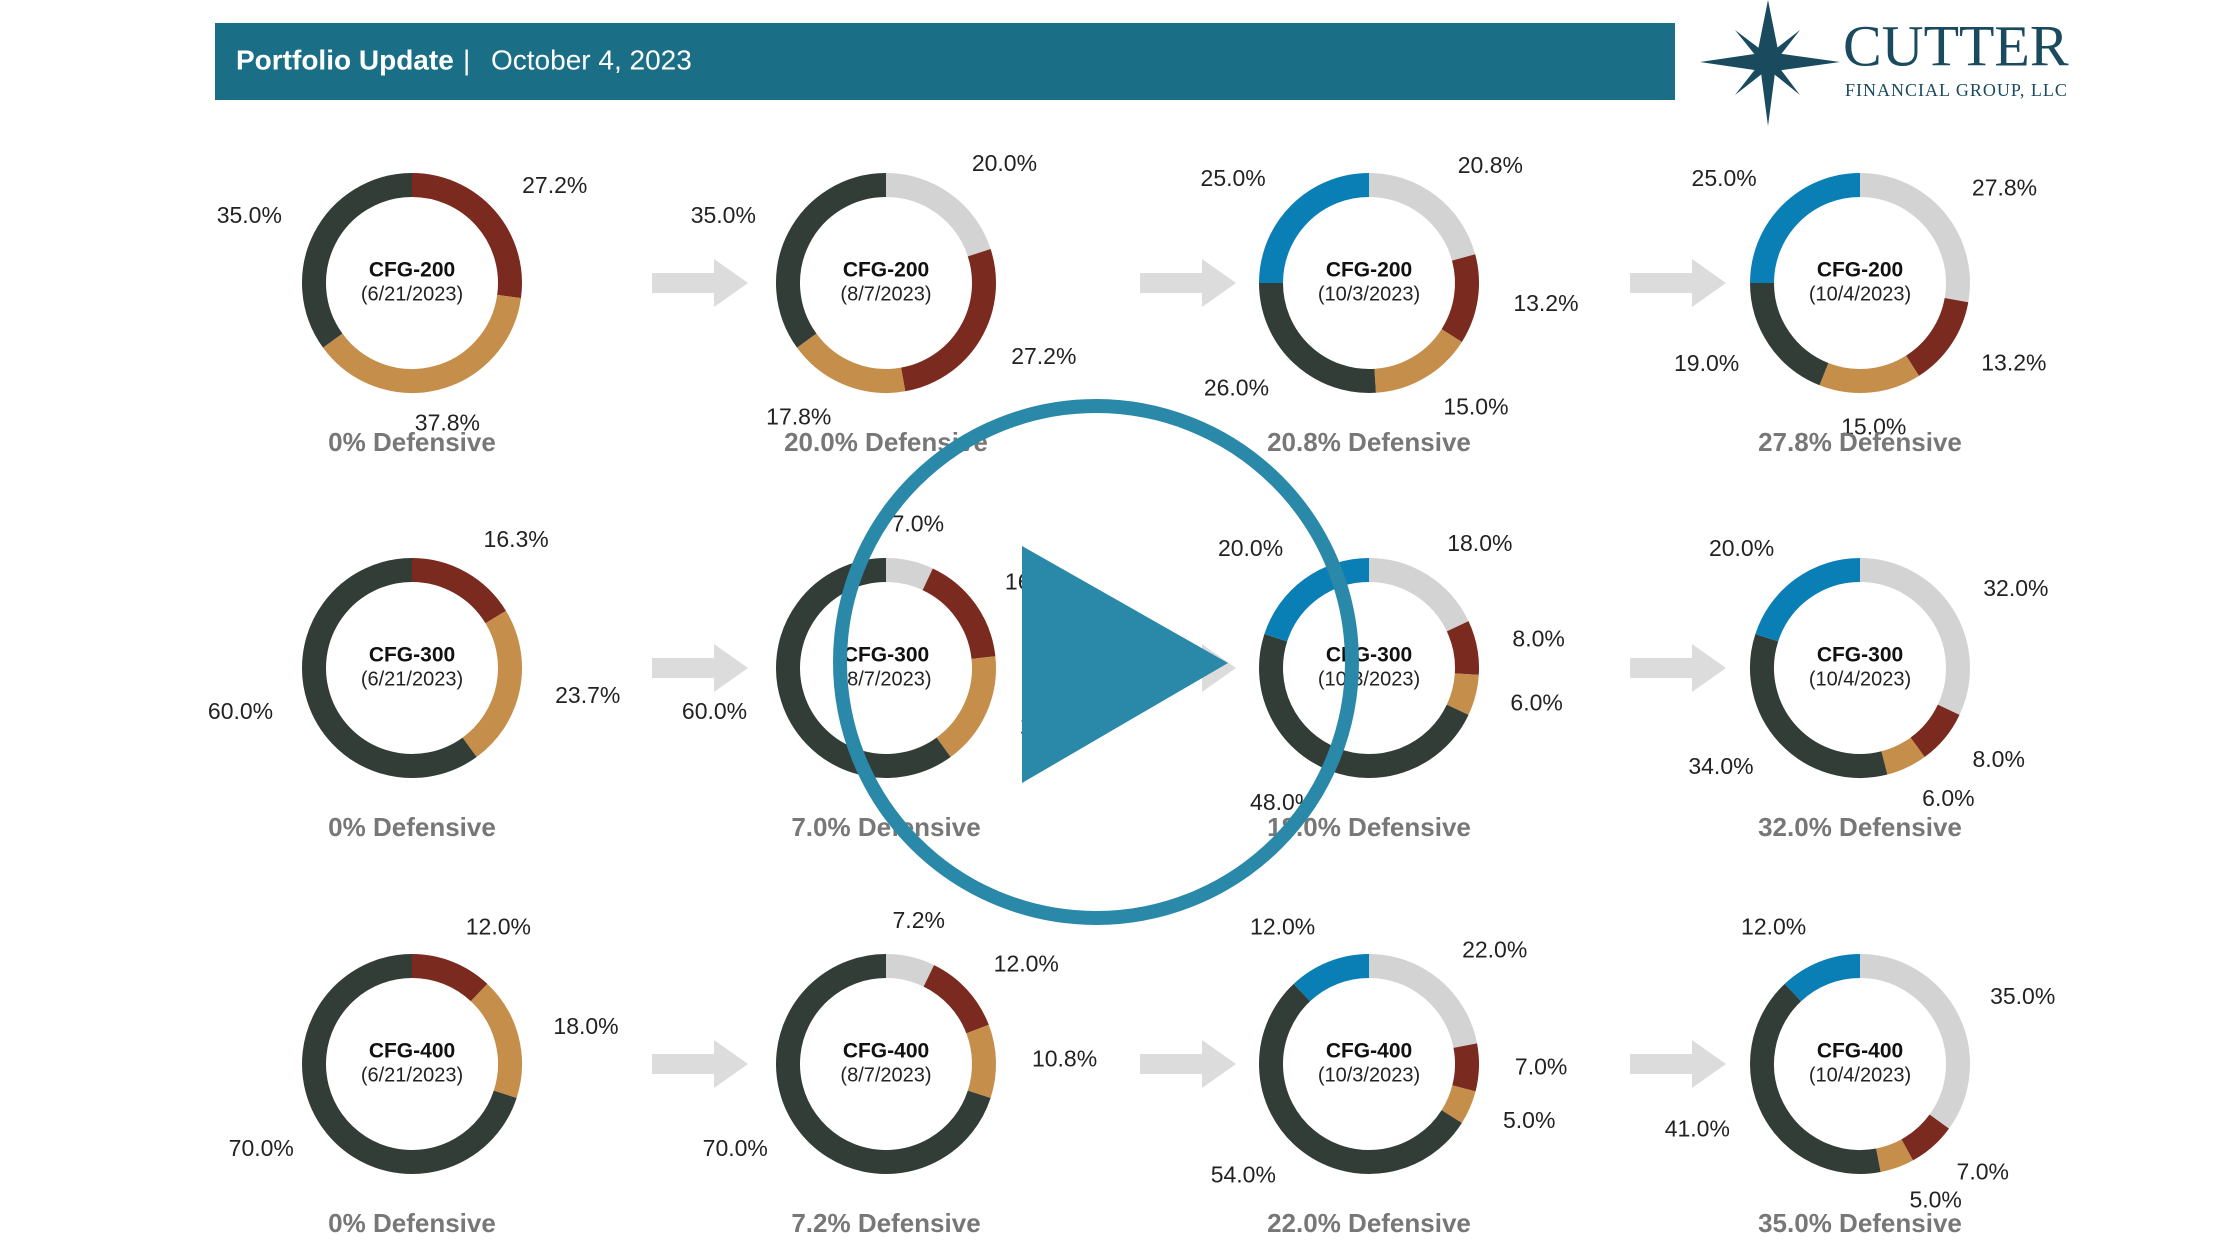 This screenshot has height=1260, width=2240. Describe the element at coordinates (2015, 588) in the screenshot. I see `value-label: 32.0%` at that location.